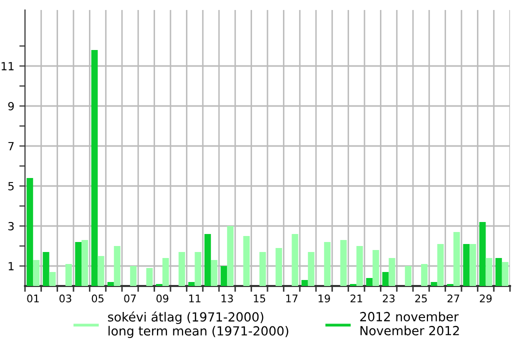 The height and width of the screenshot is (346, 520). What do you see at coordinates (11, 146) in the screenshot?
I see `y-tick-label: 7` at bounding box center [11, 146].